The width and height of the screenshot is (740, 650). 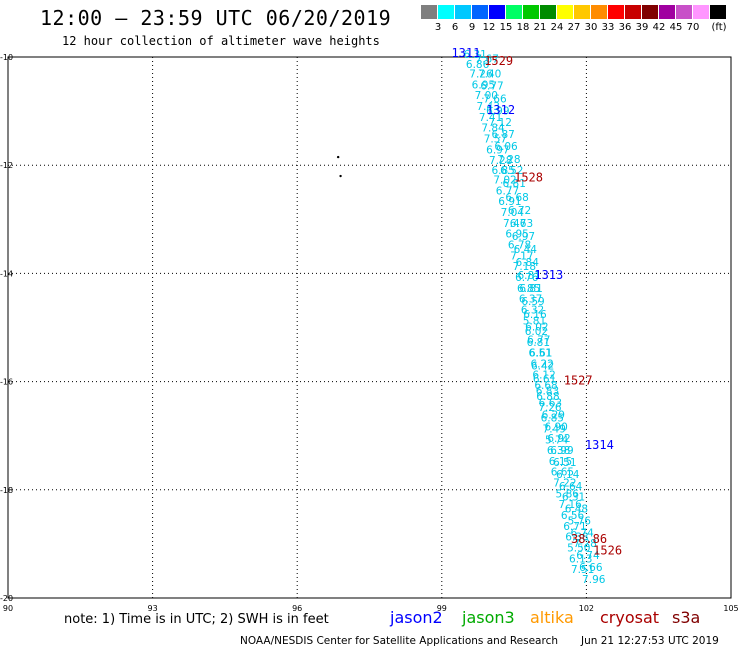 I want to click on swh-label: 6.38, so click(x=558, y=451).